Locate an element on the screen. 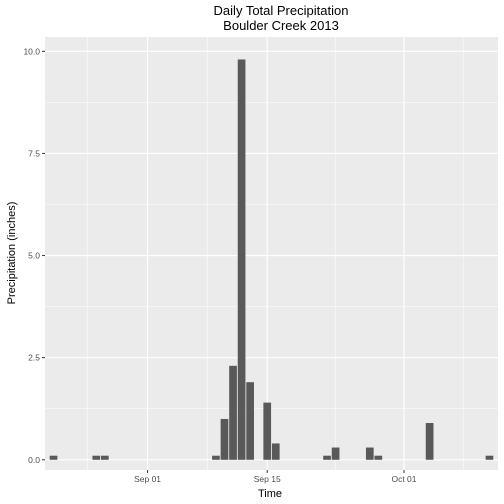 This screenshot has height=504, width=504. y-tick-label: 10.0 is located at coordinates (31, 51).